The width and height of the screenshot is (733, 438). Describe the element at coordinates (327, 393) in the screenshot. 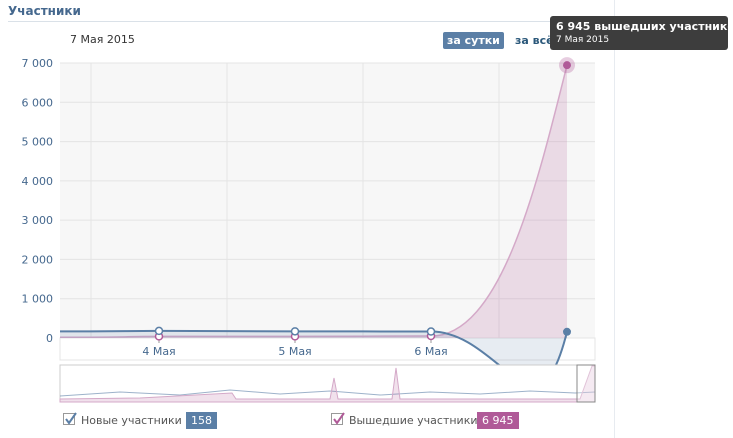

I see `navigator-new-line` at that location.